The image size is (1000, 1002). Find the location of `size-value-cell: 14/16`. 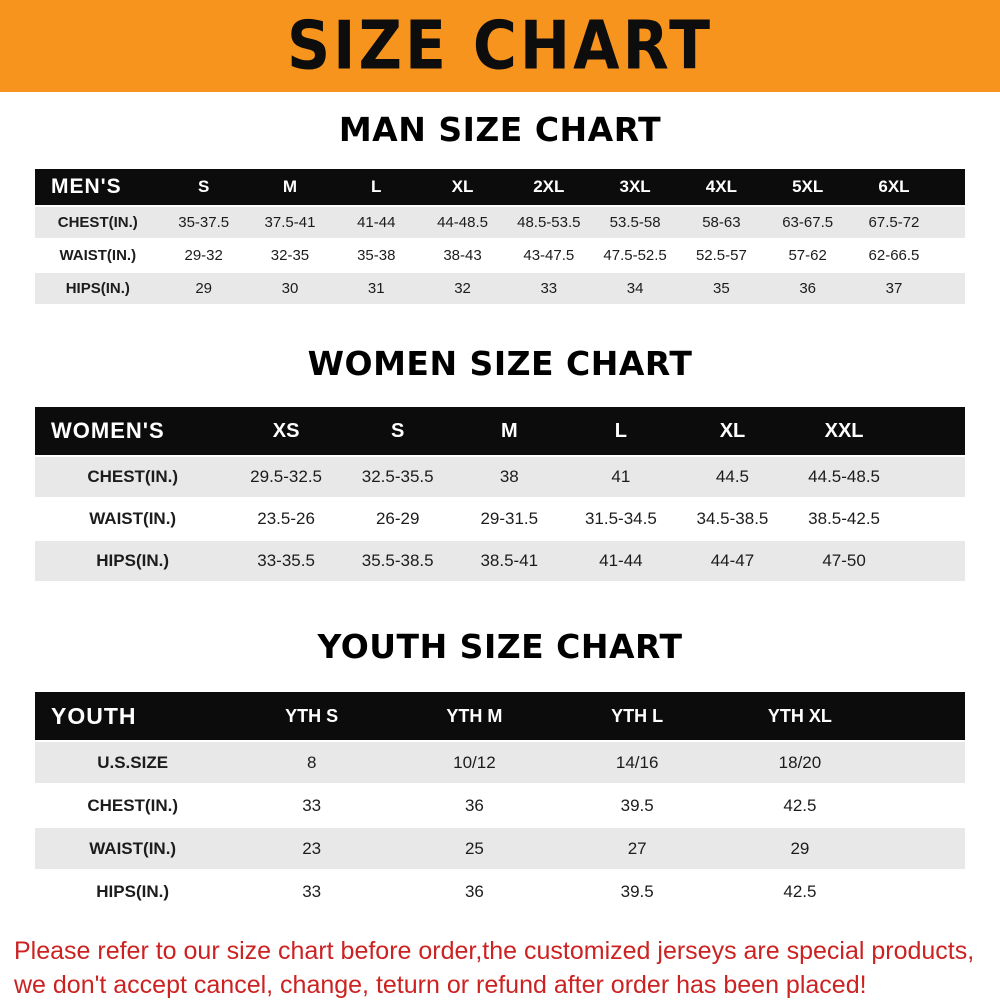

size-value-cell: 14/16 is located at coordinates (637, 762).